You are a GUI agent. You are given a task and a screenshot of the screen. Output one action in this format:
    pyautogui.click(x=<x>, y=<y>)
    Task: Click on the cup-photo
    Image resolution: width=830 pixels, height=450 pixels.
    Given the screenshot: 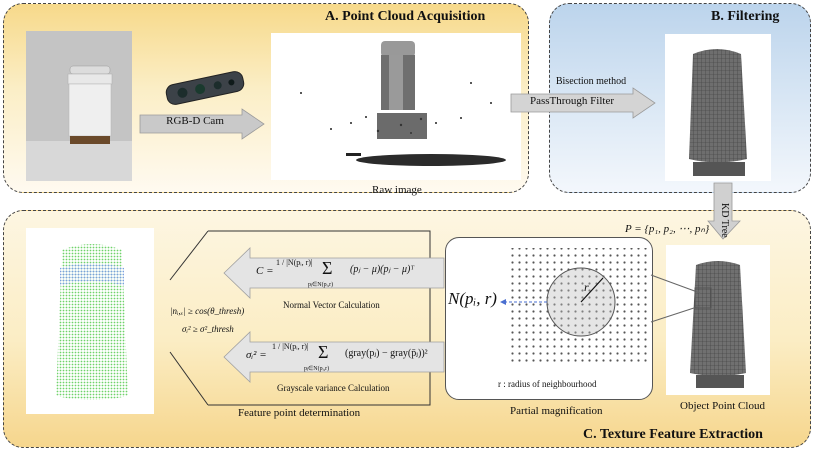 What is the action you would take?
    pyautogui.click(x=79, y=106)
    